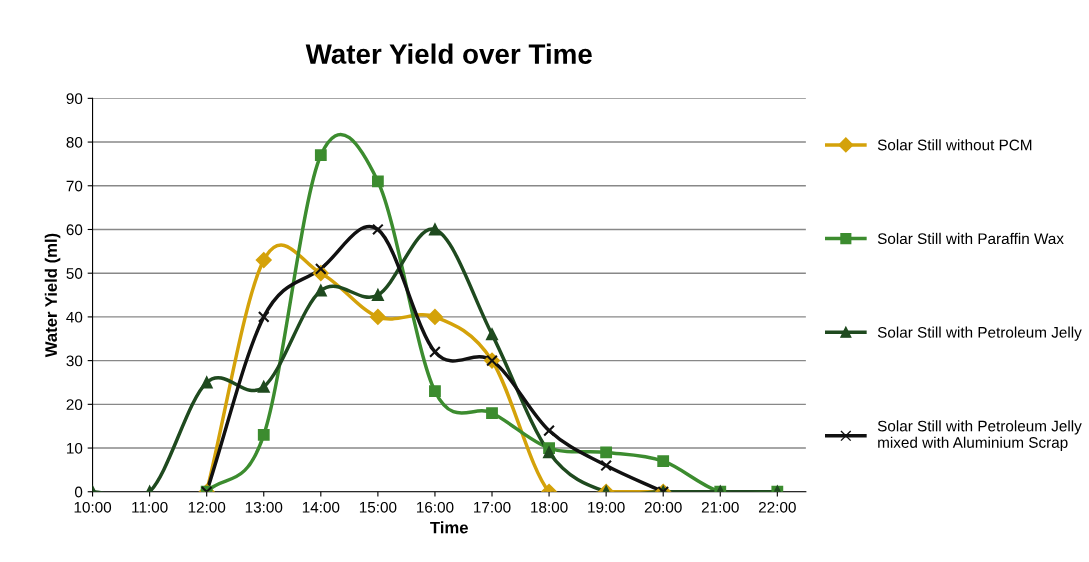  What do you see at coordinates (74, 361) in the screenshot?
I see `y-tick-label: 30` at bounding box center [74, 361].